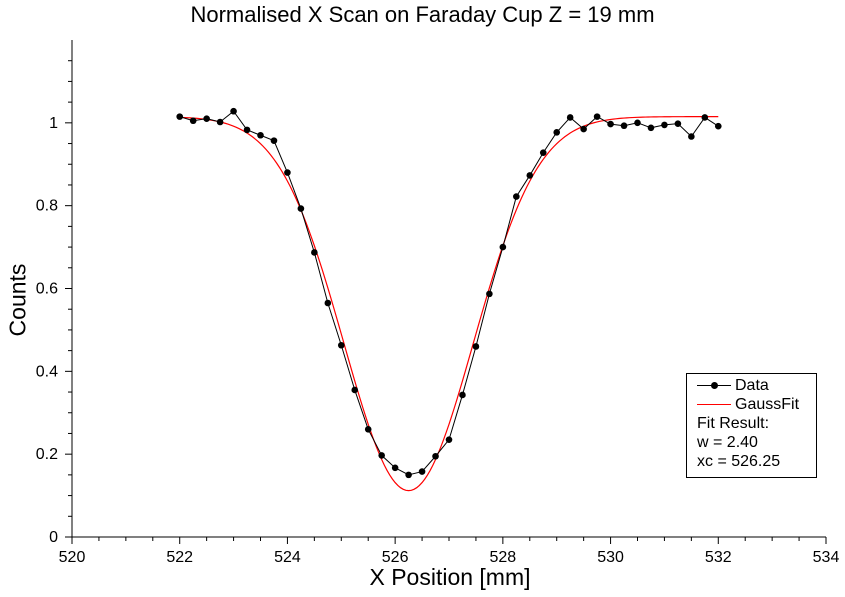 The width and height of the screenshot is (845, 597). I want to click on legend-label-data: Data, so click(752, 385).